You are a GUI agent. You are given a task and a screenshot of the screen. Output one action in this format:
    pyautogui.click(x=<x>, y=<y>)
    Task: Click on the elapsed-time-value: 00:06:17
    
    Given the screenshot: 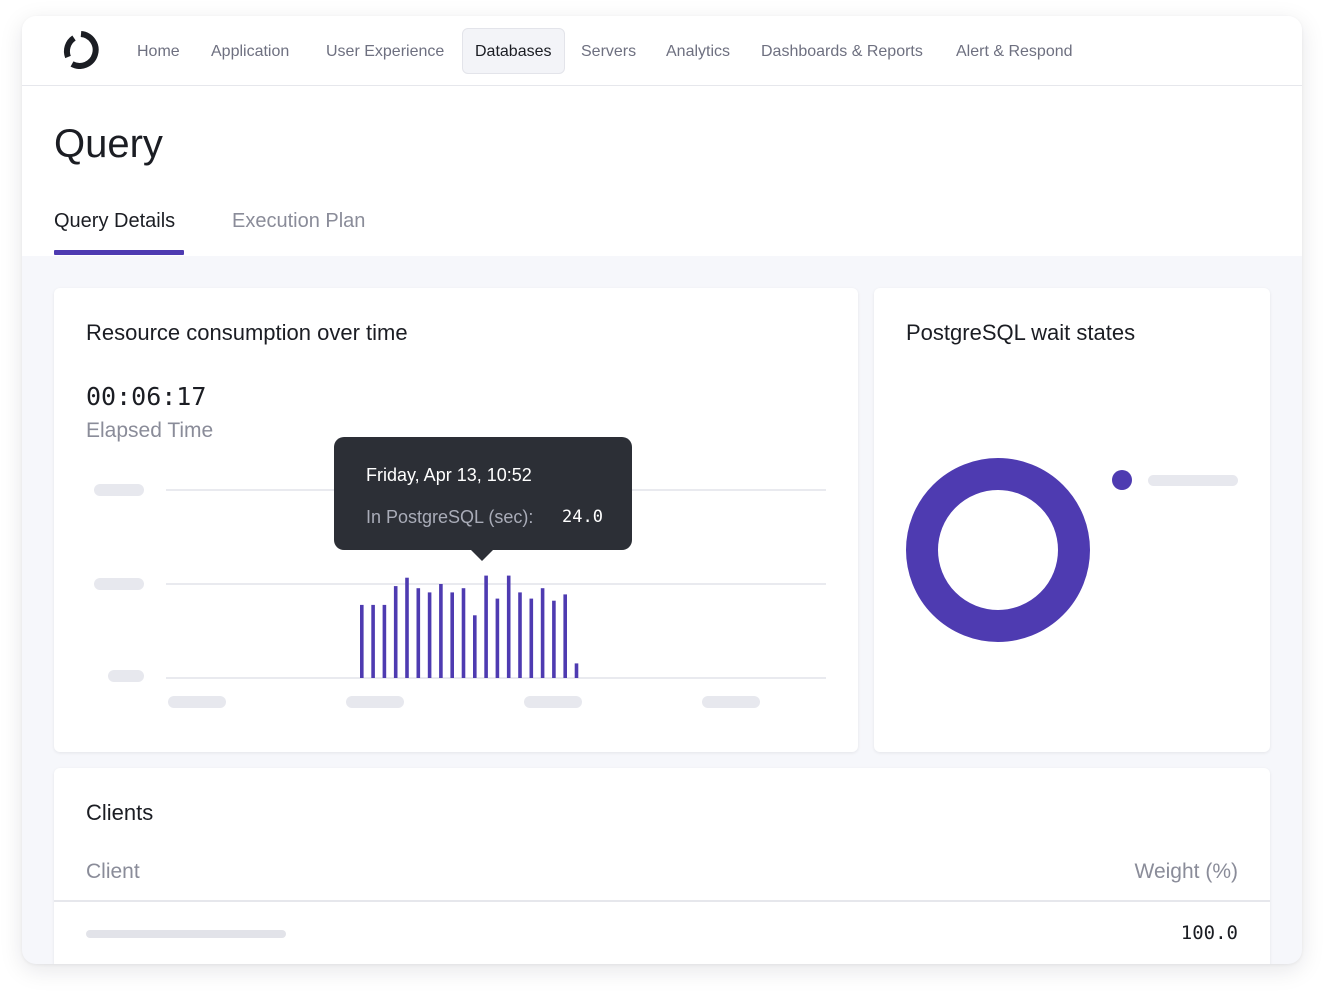 What is the action you would take?
    pyautogui.click(x=146, y=396)
    